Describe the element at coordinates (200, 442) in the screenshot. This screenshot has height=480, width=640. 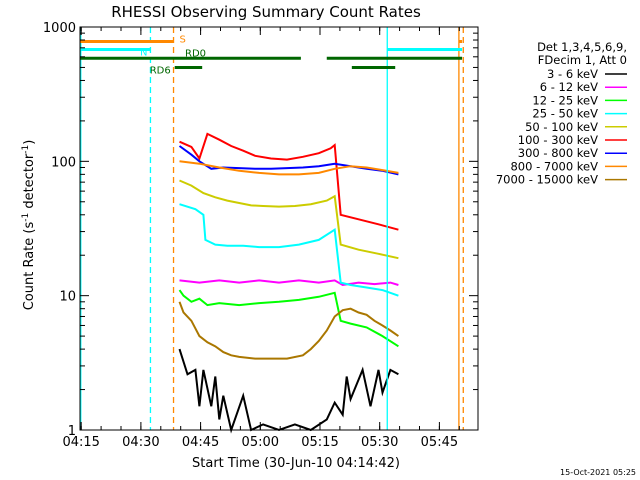
I see `x-tick-label-2: 04:45` at that location.